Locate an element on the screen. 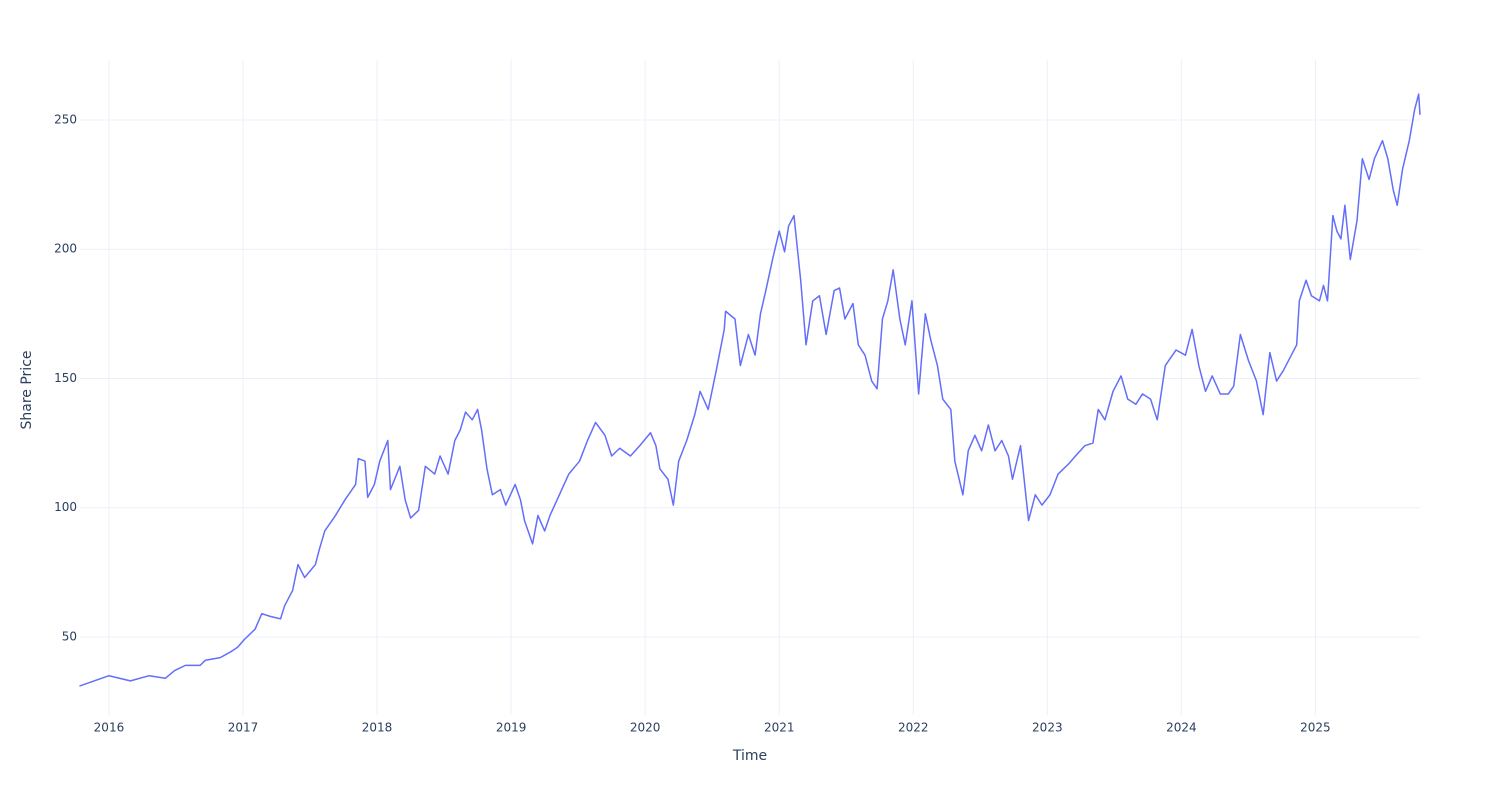  y-tick-label: 150 is located at coordinates (65, 378).